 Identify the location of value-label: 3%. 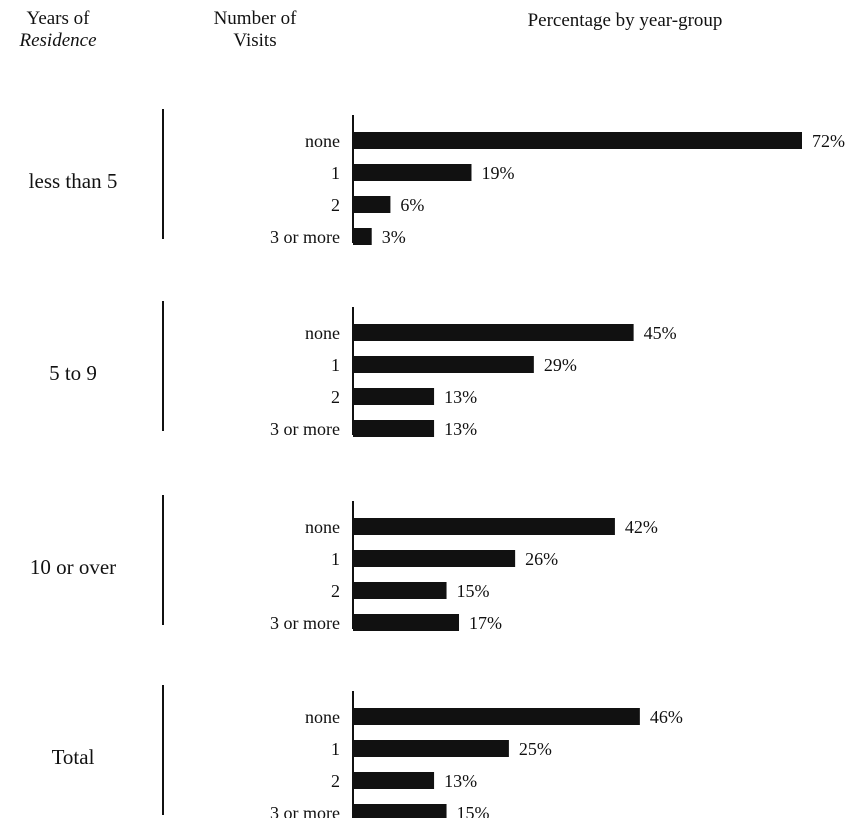
(394, 237).